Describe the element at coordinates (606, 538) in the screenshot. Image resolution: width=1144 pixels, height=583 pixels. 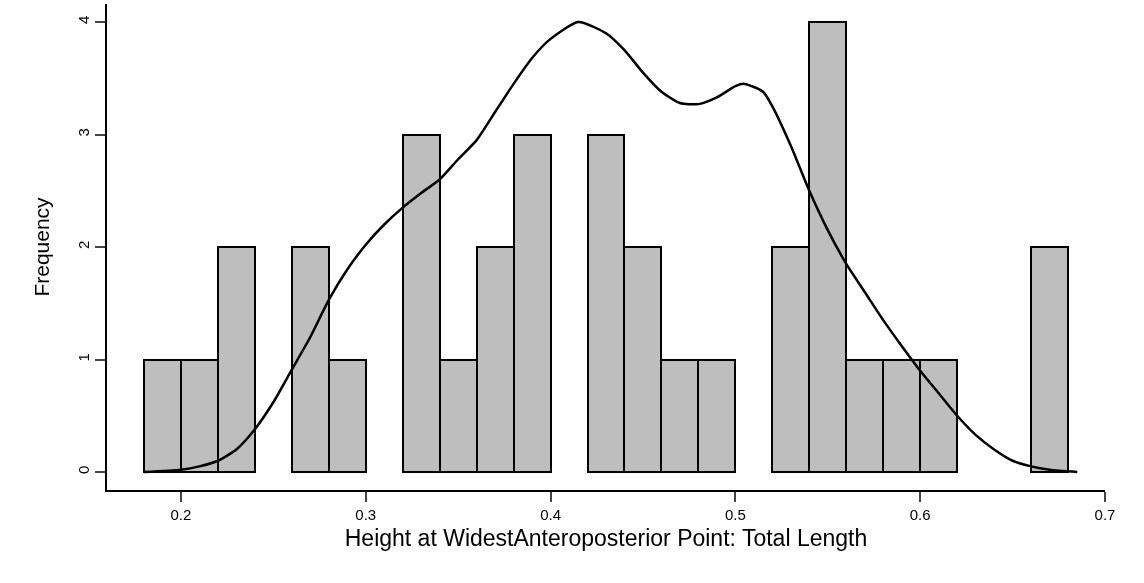
I see `x-axis-title: Height at WidestAnteroposterior Point: Total Length` at that location.